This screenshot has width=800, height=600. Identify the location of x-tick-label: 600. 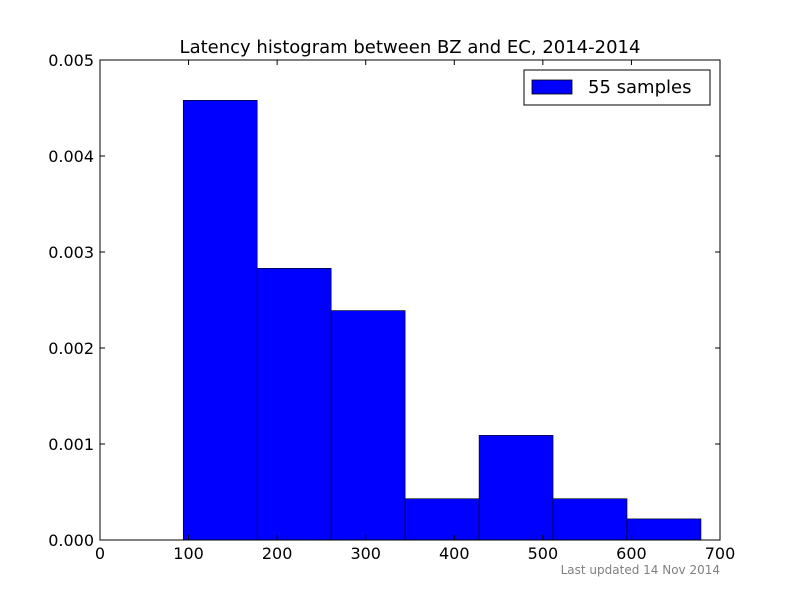
(631, 553).